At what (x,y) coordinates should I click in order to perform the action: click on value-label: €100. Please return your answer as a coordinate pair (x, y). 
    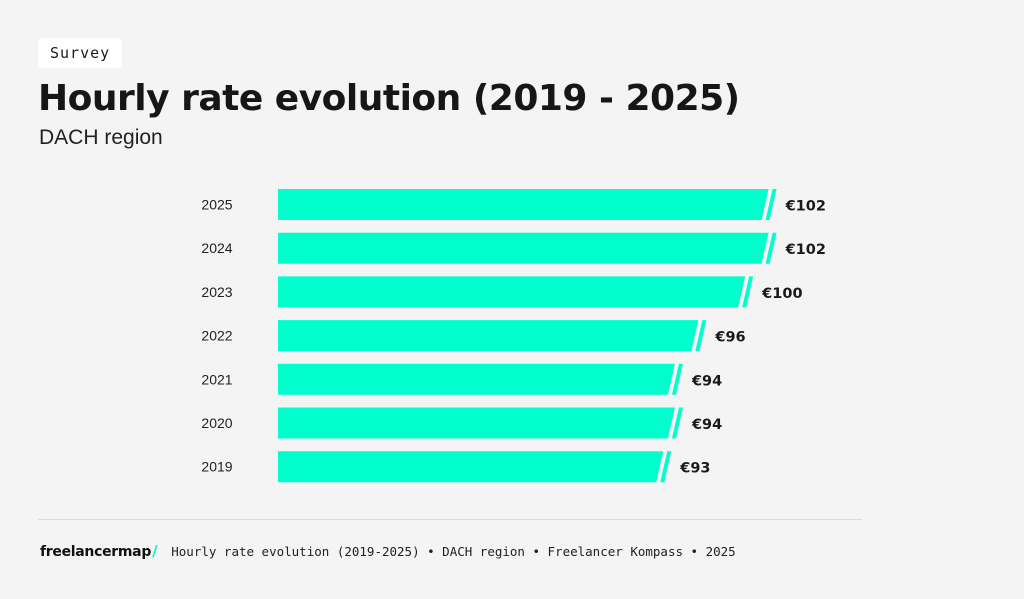
    Looking at the image, I should click on (781, 294).